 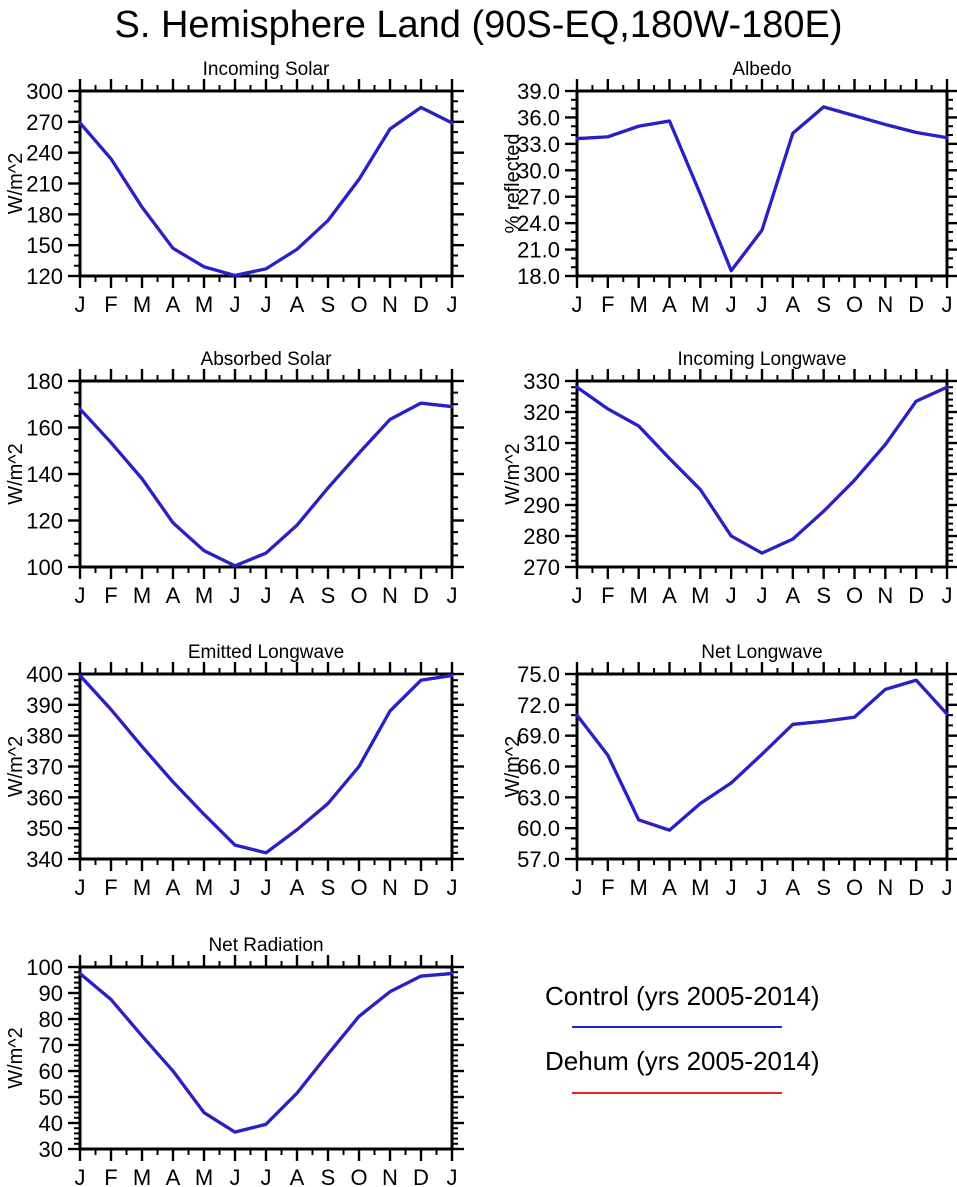 I want to click on y-tick-label: 70, so click(x=51, y=1045).